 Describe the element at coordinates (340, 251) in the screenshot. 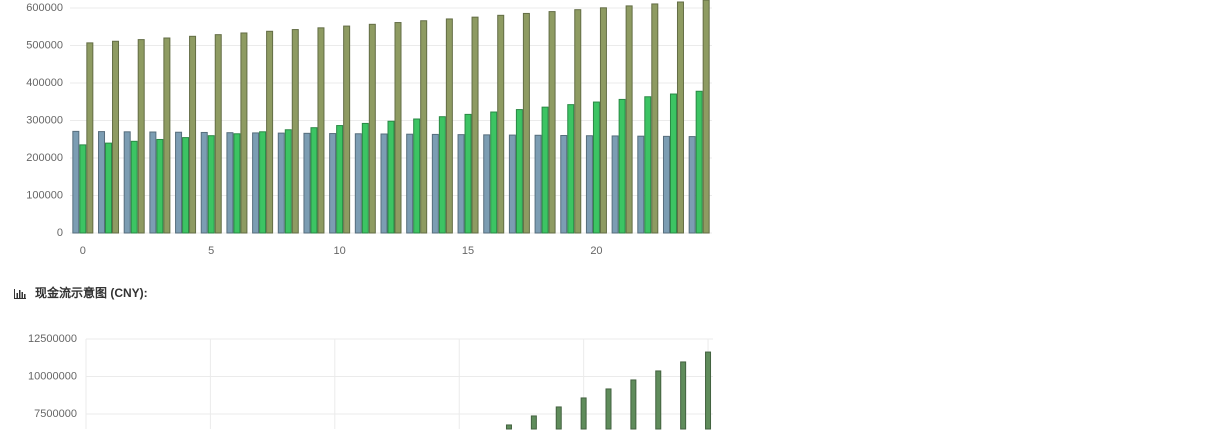

I see `x-tick-label: 10` at that location.